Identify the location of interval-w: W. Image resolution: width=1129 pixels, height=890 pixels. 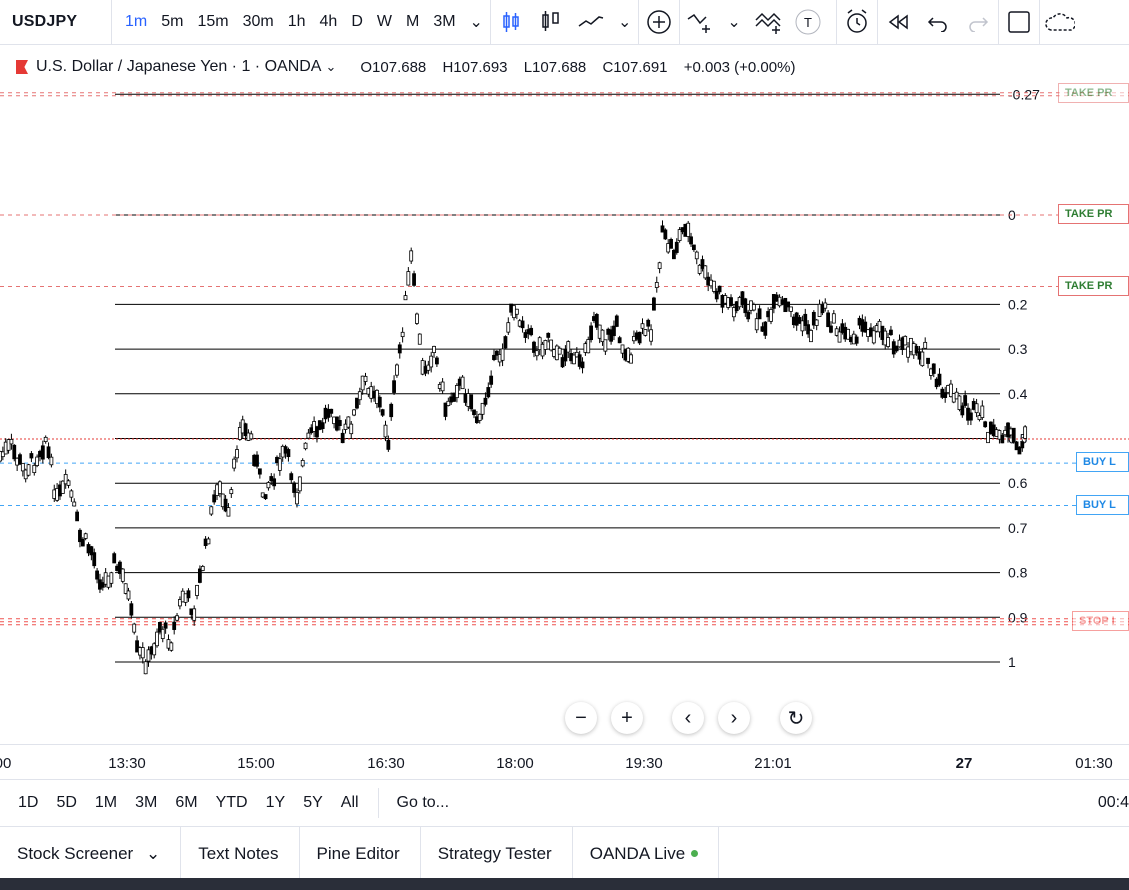
(384, 21).